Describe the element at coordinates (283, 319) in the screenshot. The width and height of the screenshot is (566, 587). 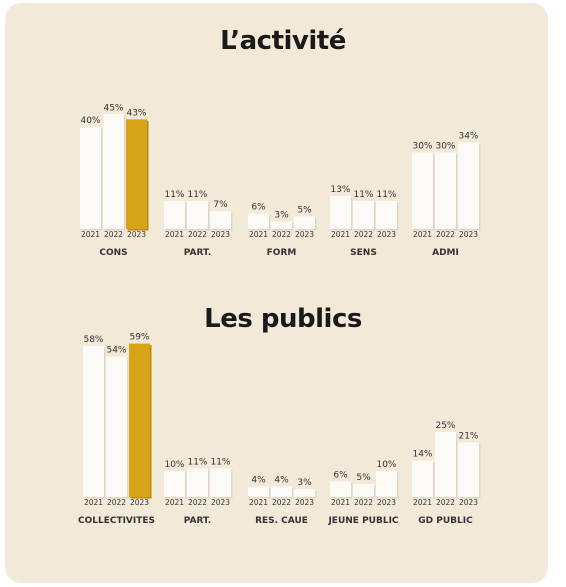
I see `chart-title-publics: Les publics` at that location.